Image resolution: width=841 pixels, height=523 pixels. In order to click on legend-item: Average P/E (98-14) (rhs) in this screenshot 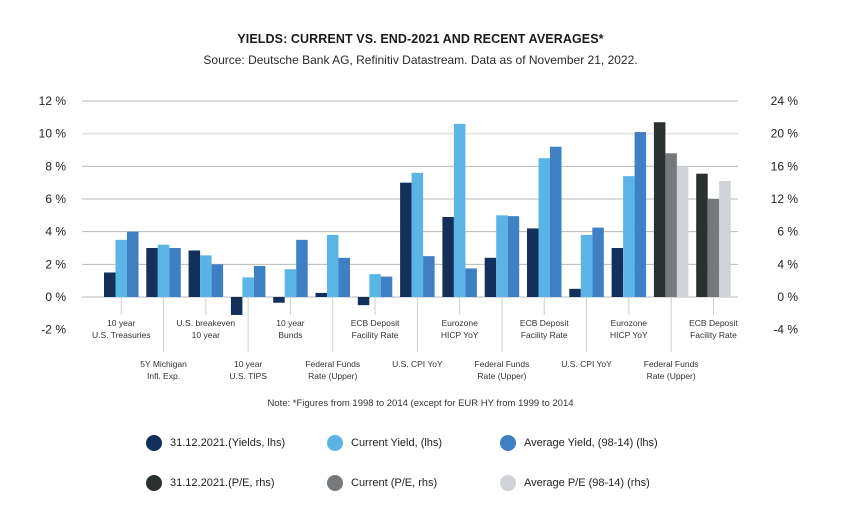, I will do `click(575, 483)`.